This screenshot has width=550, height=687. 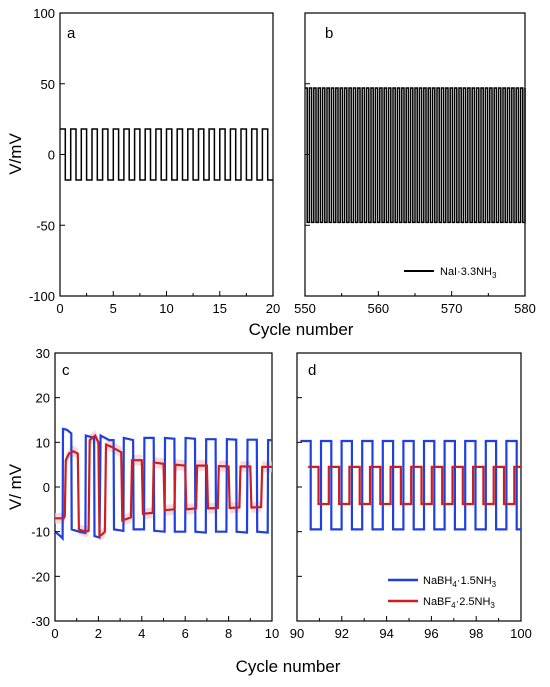 What do you see at coordinates (442, 592) in the screenshot?
I see `legend: NaBH4·1.5NH3 NaBF4·2.5NH3` at bounding box center [442, 592].